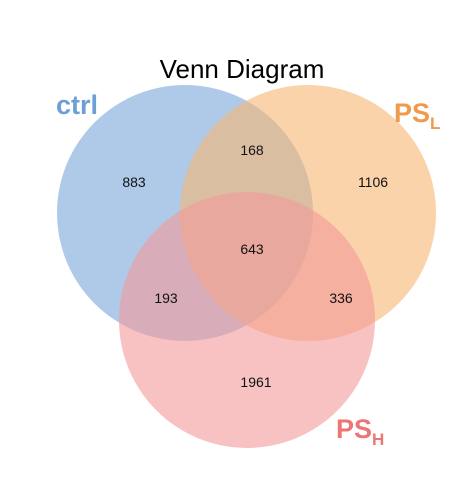  I want to click on region-count-ps-h-only: 1961, so click(255, 382).